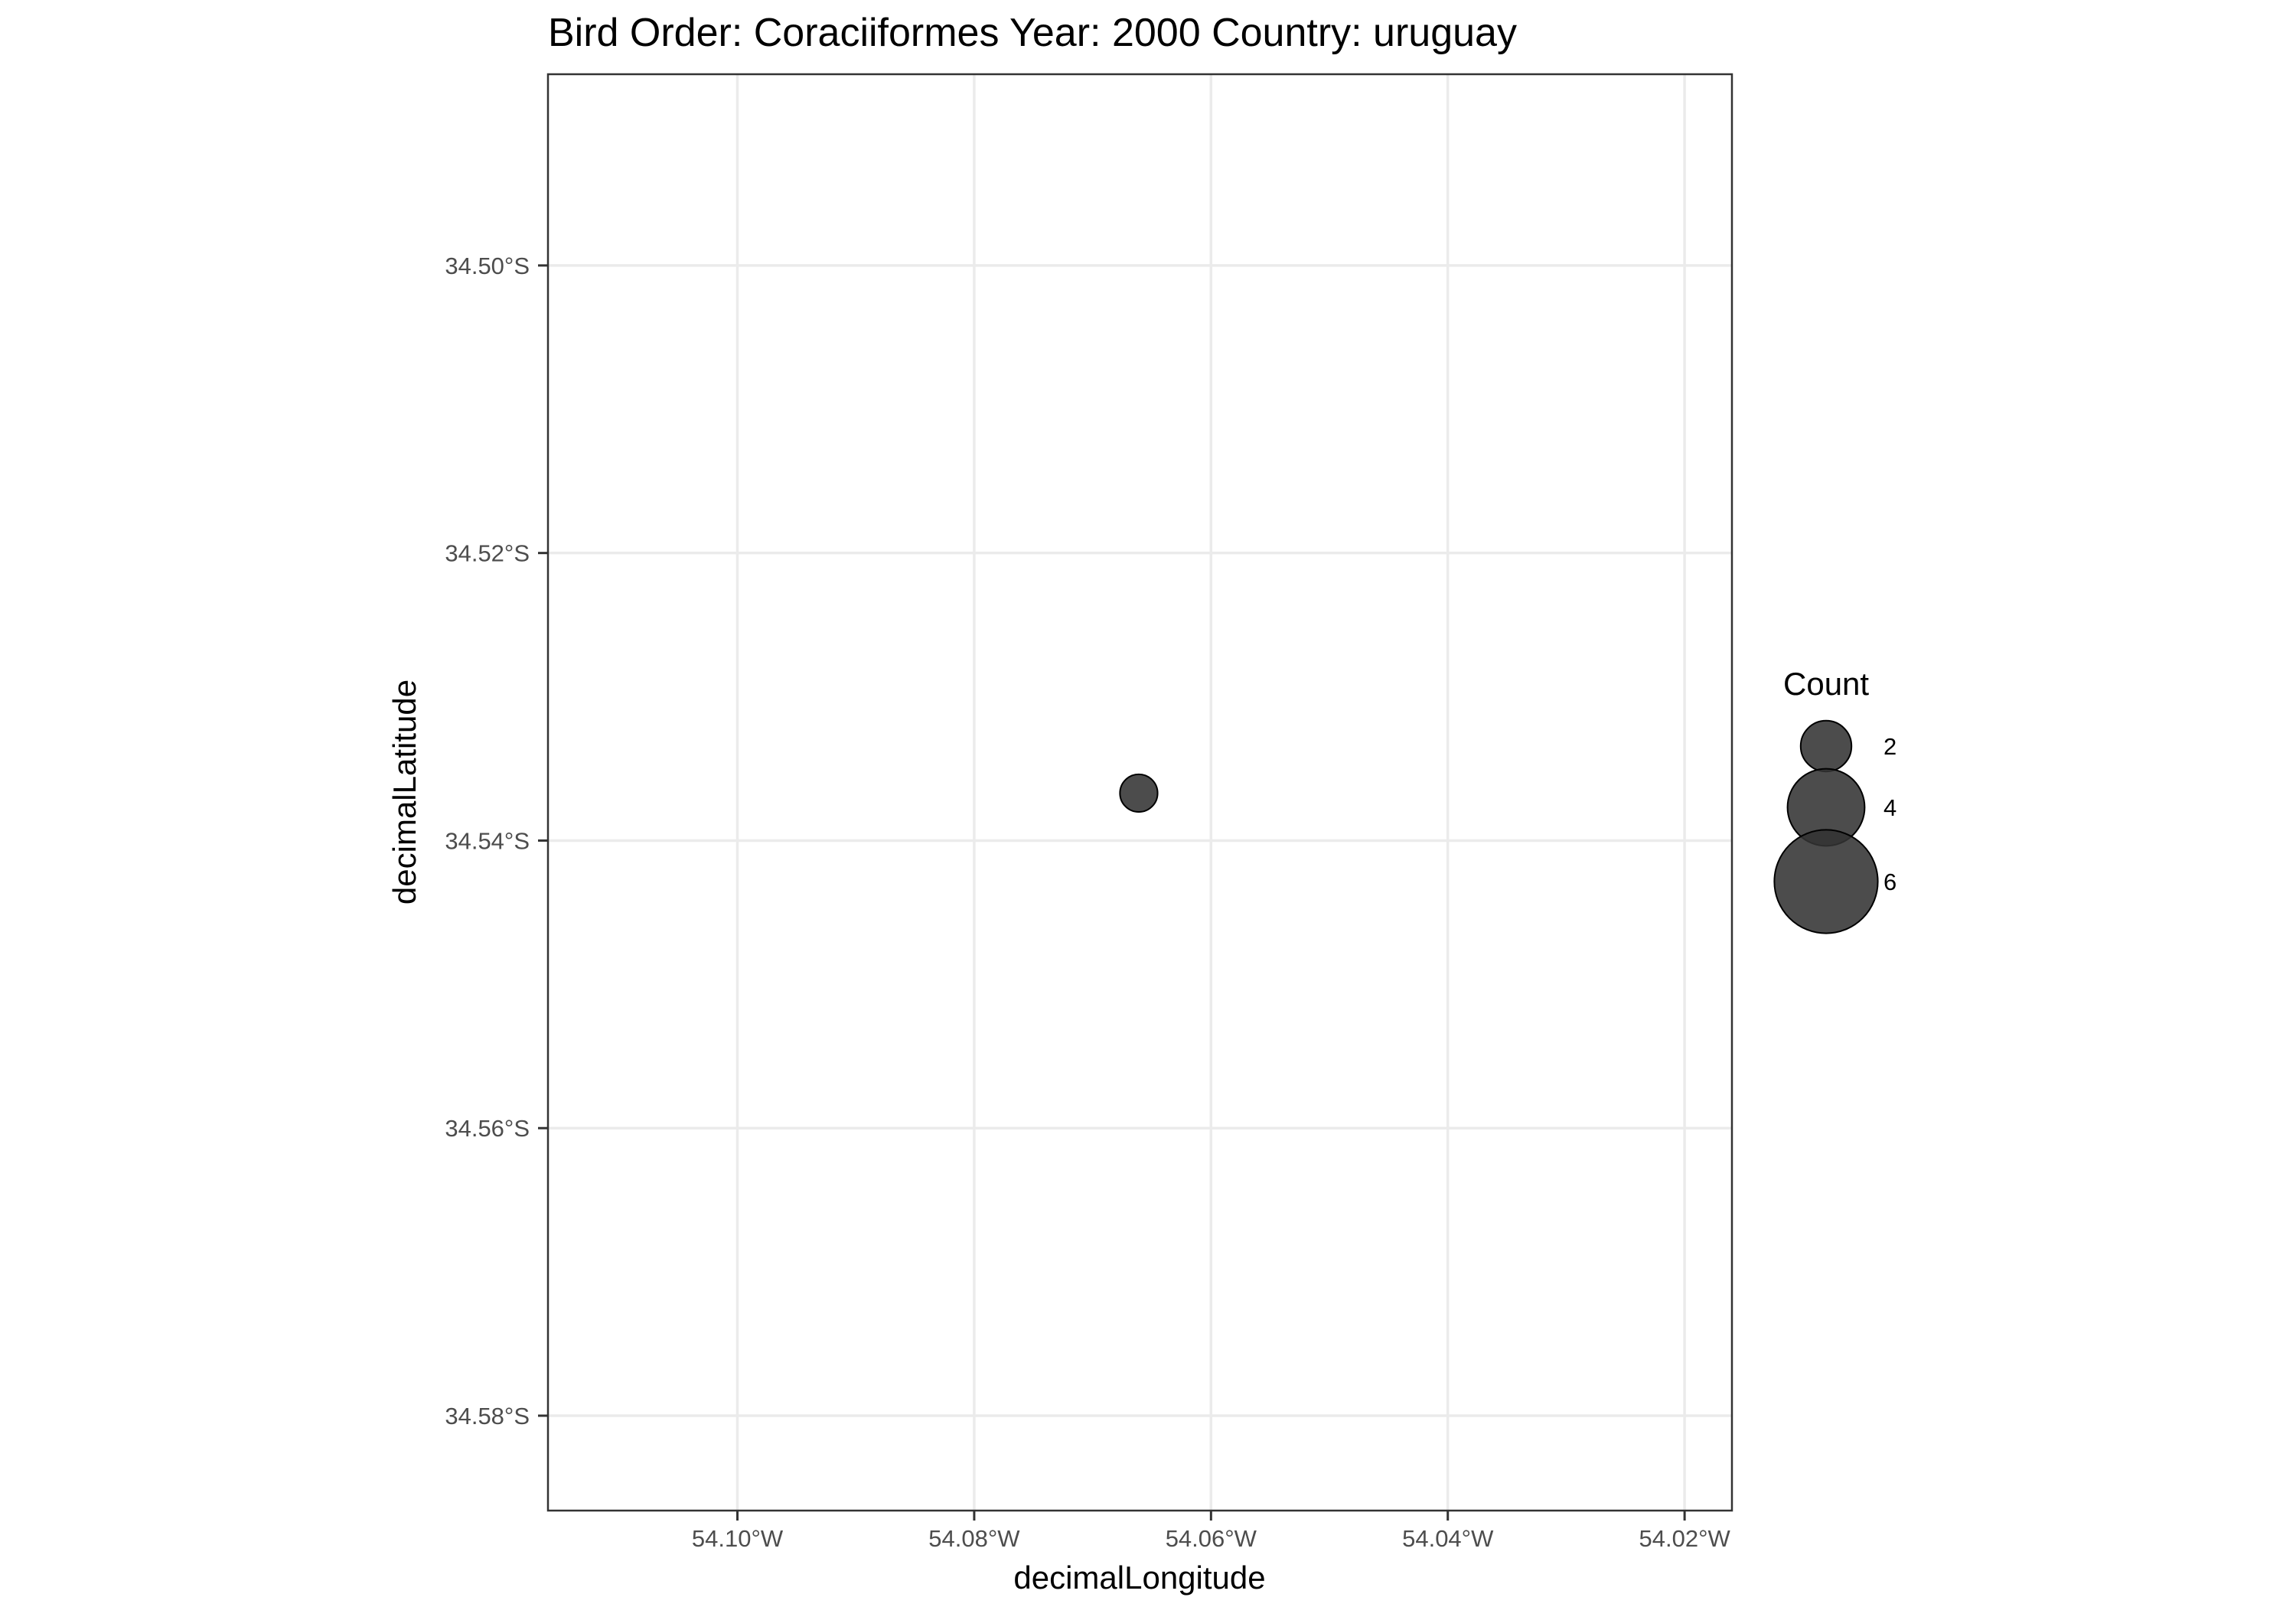  I want to click on y-axis-title: decimalLatitude, so click(404, 793).